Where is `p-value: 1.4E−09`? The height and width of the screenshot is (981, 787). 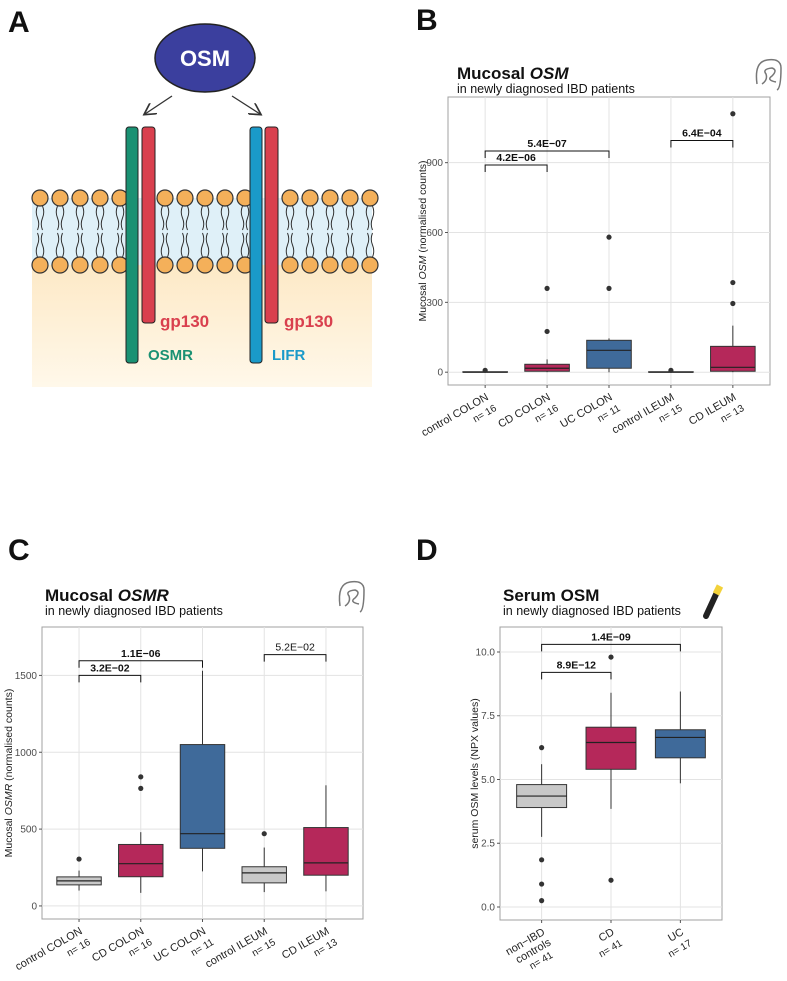
p-value: 1.4E−09 is located at coordinates (611, 637).